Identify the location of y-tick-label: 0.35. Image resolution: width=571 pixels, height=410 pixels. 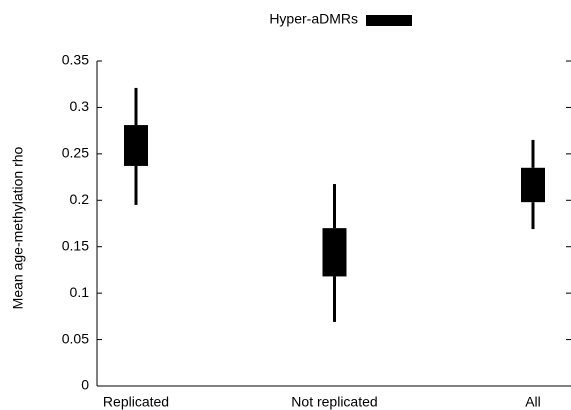
(75, 60).